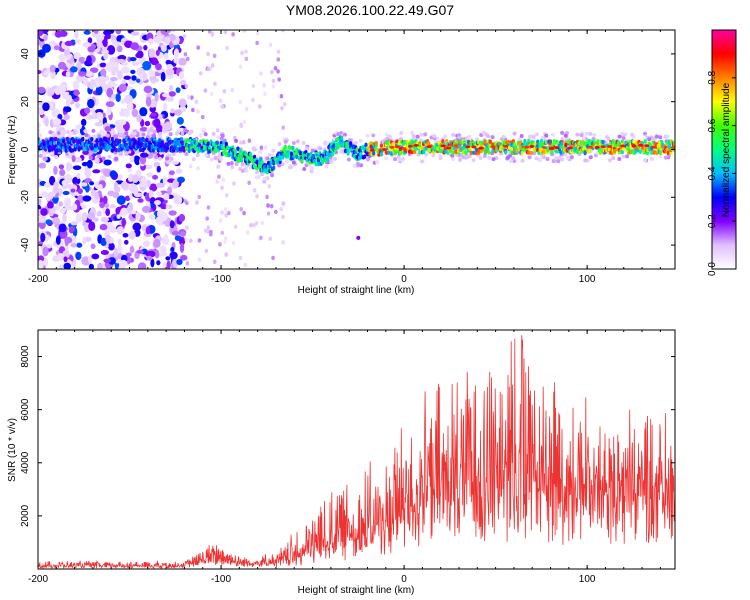 This screenshot has height=600, width=750. What do you see at coordinates (25, 197) in the screenshot?
I see `spectrogram-y-tick-label: -20` at bounding box center [25, 197].